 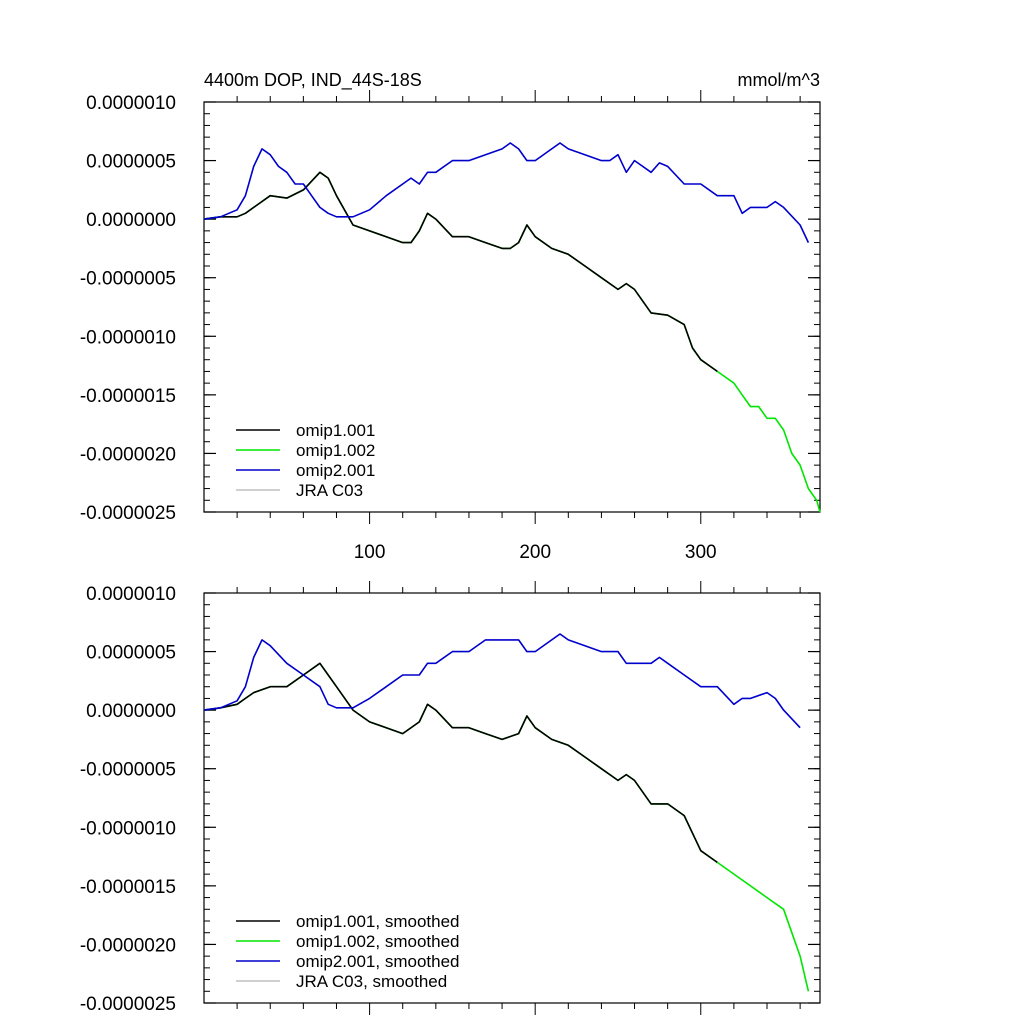 I want to click on legend-label: omip2.001, smoothed, so click(x=378, y=961).